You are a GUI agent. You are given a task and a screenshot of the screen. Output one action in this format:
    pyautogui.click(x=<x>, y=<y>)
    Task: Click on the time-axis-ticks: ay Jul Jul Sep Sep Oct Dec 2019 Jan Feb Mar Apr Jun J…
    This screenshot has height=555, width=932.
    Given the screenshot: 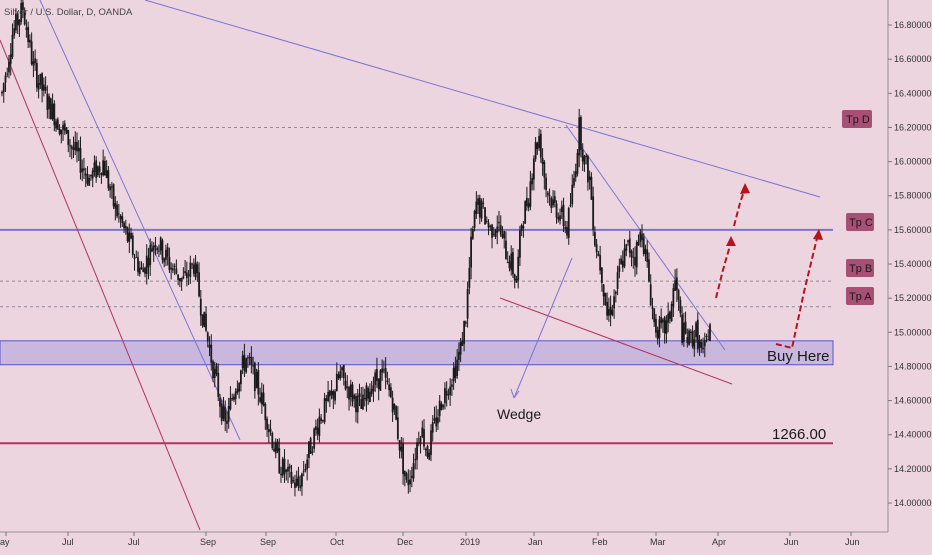 What is the action you would take?
    pyautogui.click(x=430, y=539)
    